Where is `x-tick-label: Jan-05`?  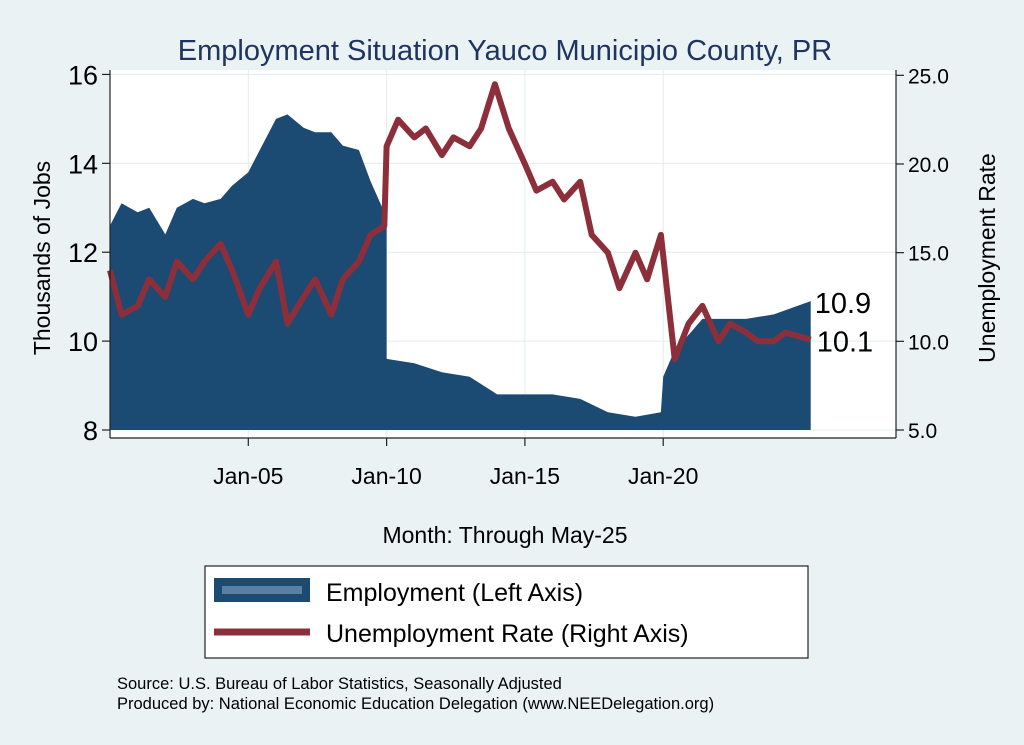 x-tick-label: Jan-05 is located at coordinates (248, 476).